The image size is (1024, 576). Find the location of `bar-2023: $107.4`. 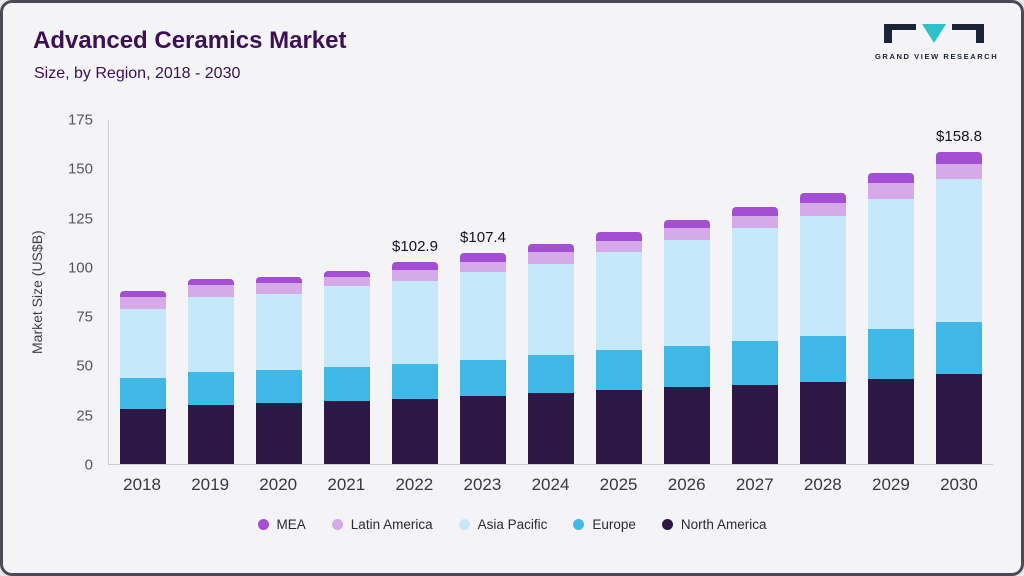

bar-2023: $107.4 is located at coordinates (483, 292).